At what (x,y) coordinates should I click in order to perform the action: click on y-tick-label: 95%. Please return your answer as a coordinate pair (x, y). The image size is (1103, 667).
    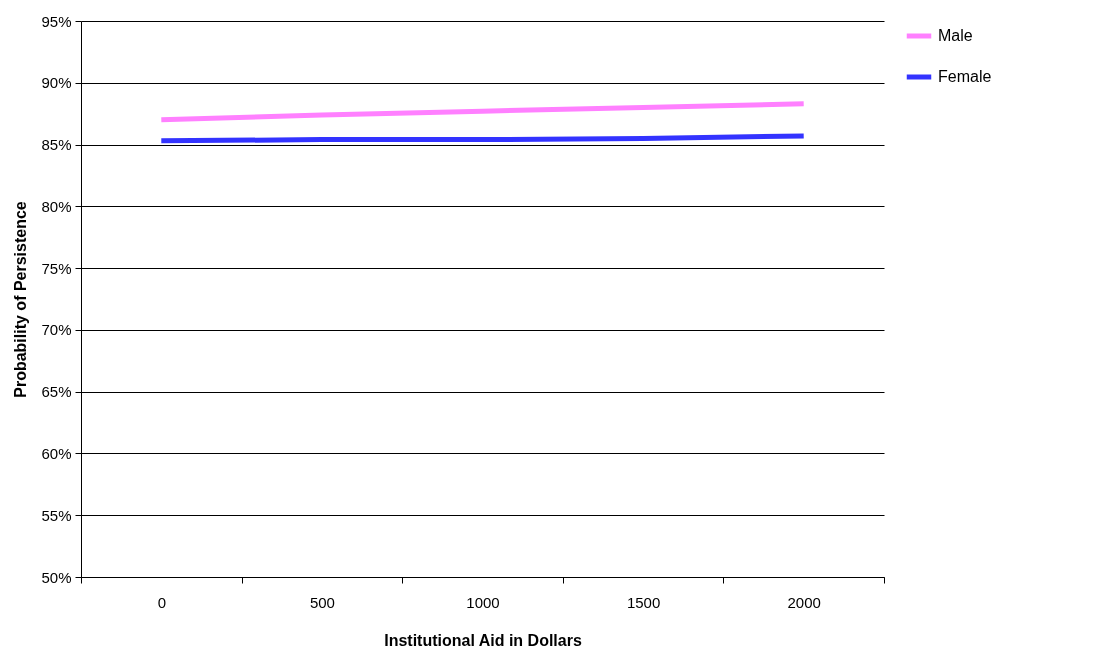
    Looking at the image, I should click on (56, 21).